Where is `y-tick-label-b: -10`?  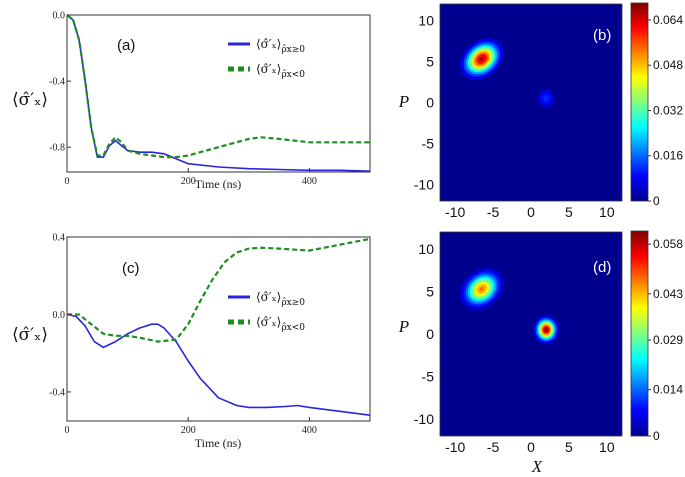
y-tick-label-b: -10 is located at coordinates (424, 185).